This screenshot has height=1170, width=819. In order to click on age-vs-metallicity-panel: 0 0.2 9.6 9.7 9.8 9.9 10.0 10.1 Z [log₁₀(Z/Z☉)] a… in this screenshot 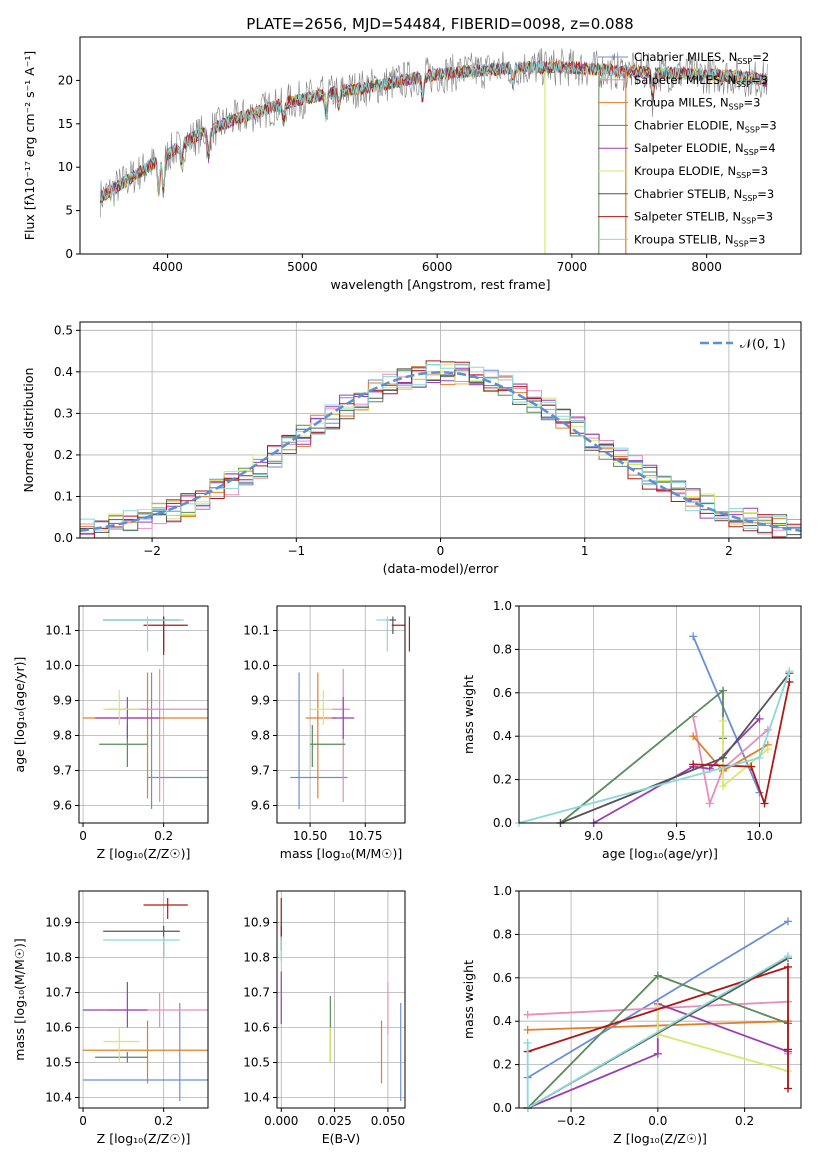, I will do `click(110, 733)`.